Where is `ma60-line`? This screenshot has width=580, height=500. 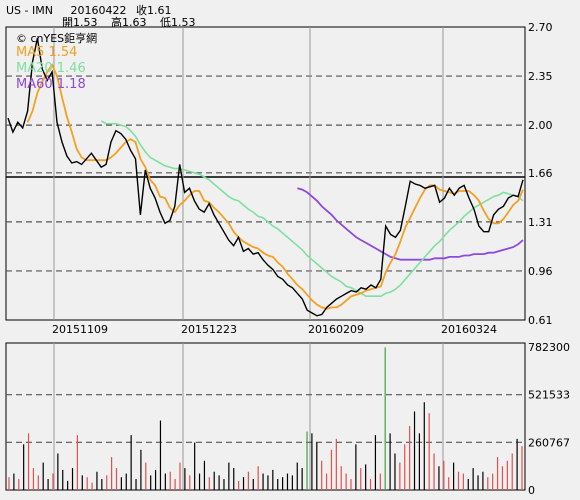 ma60-line is located at coordinates (410, 224).